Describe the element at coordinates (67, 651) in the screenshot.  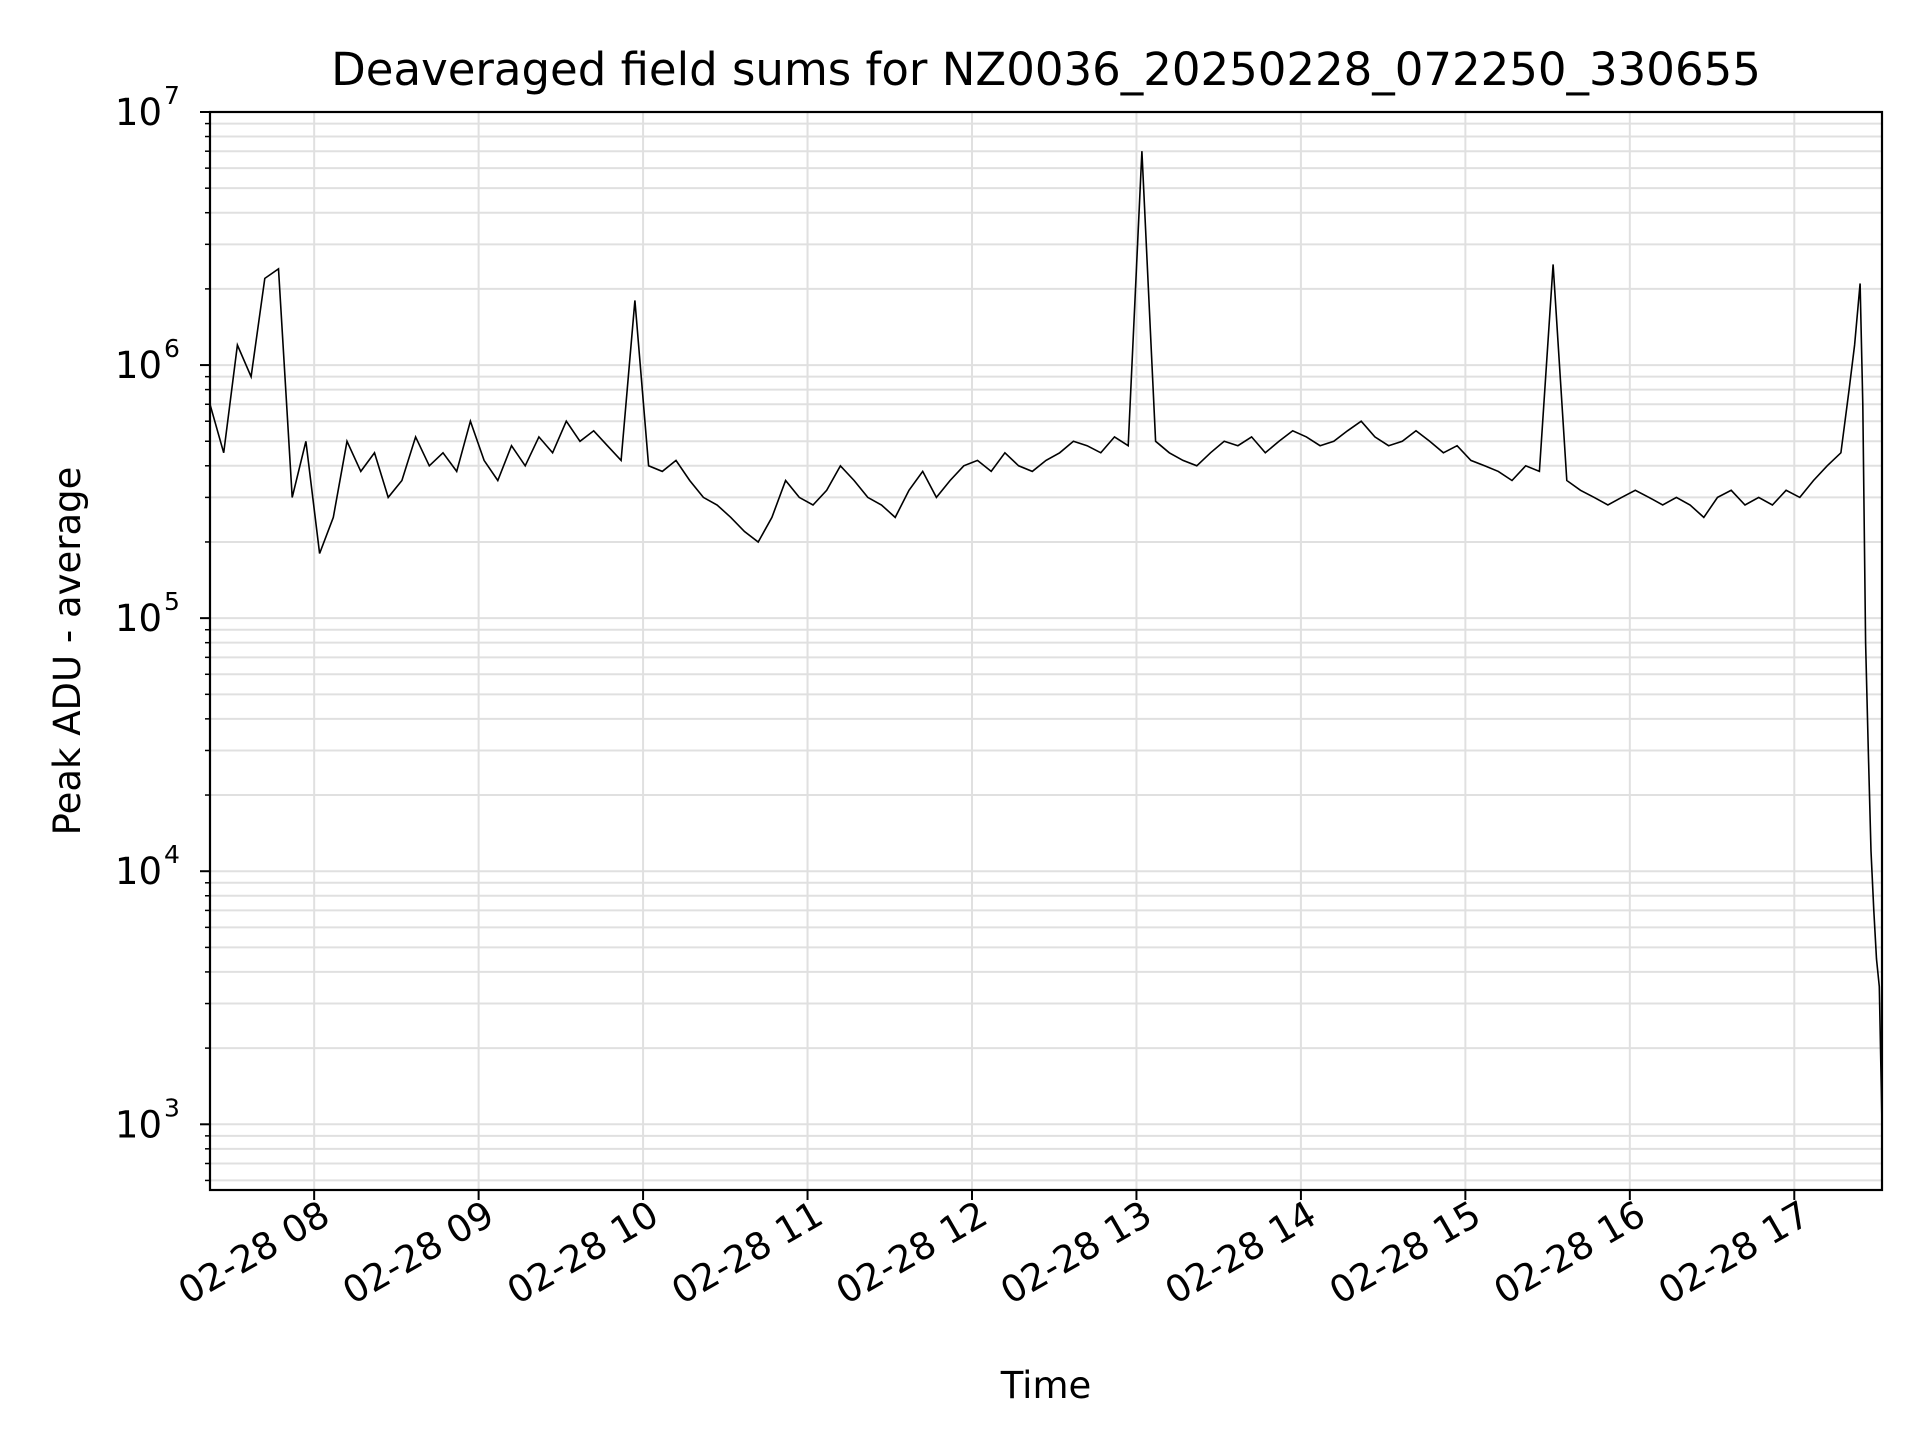
I see `y-axis-label: Peak ADU - average` at that location.